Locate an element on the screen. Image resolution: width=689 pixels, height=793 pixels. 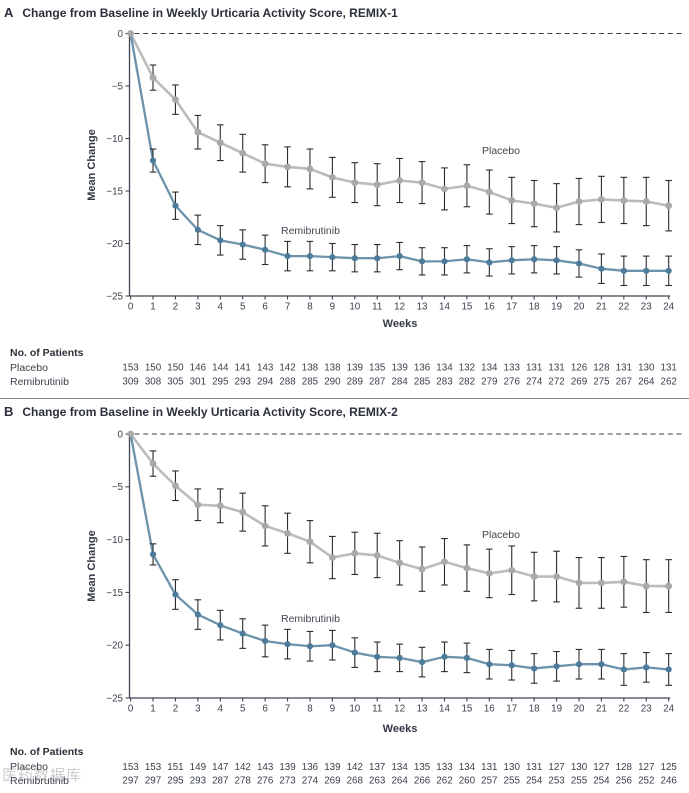
y-tick-label: −20 is located at coordinates (114, 244).